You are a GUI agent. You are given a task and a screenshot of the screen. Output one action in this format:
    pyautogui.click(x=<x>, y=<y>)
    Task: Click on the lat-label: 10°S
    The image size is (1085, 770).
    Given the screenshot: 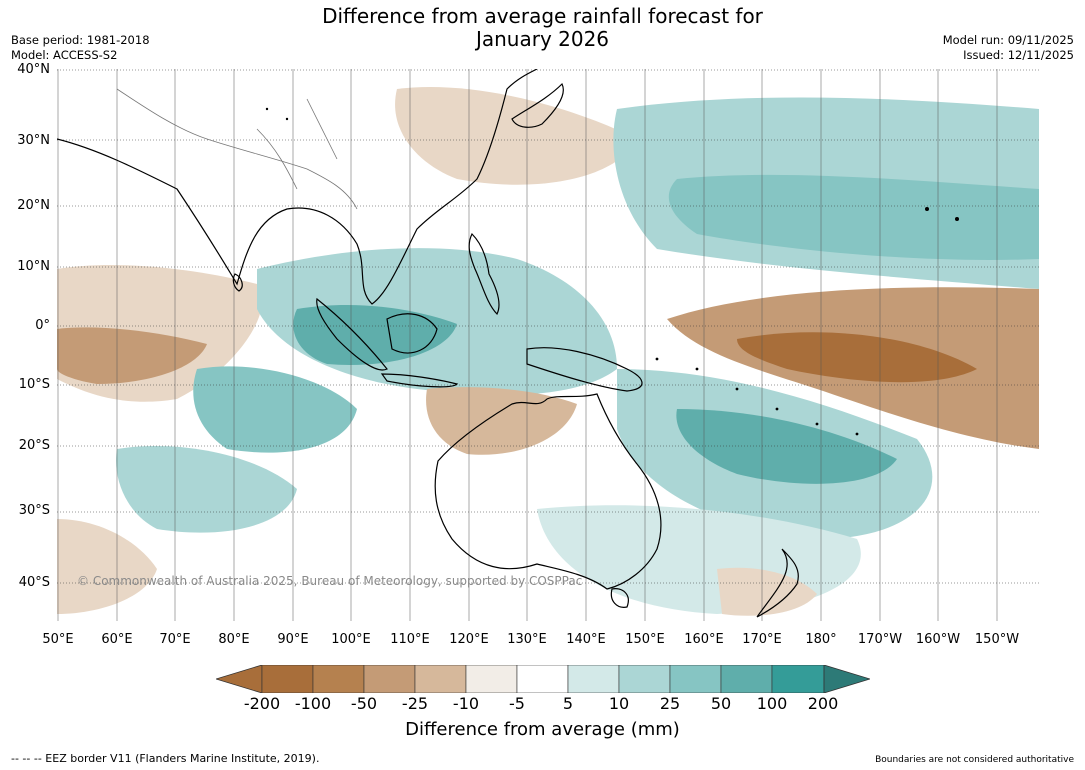 What is the action you would take?
    pyautogui.click(x=34, y=384)
    